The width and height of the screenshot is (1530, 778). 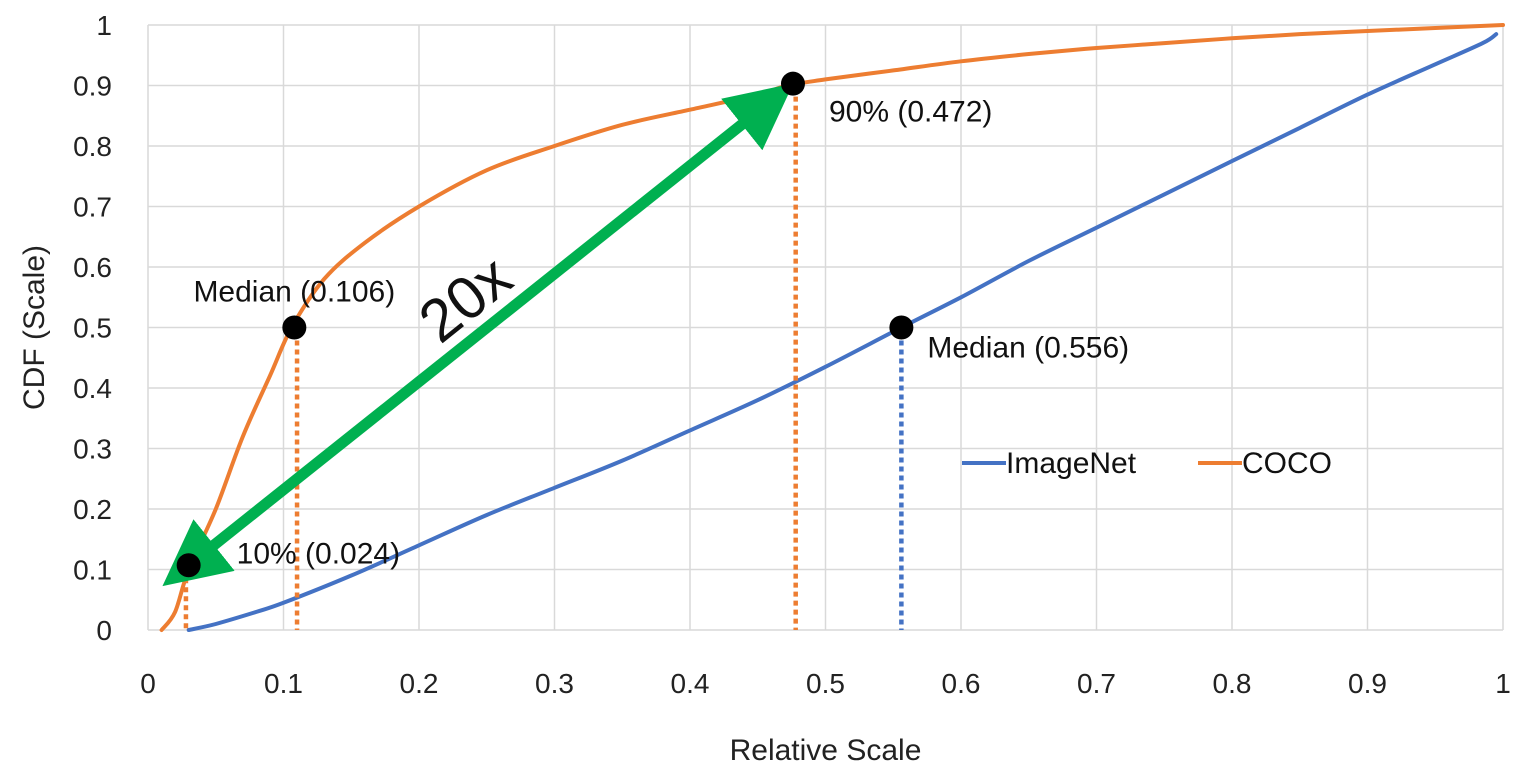 What do you see at coordinates (690, 683) in the screenshot?
I see `x-tick-label: 0.4` at bounding box center [690, 683].